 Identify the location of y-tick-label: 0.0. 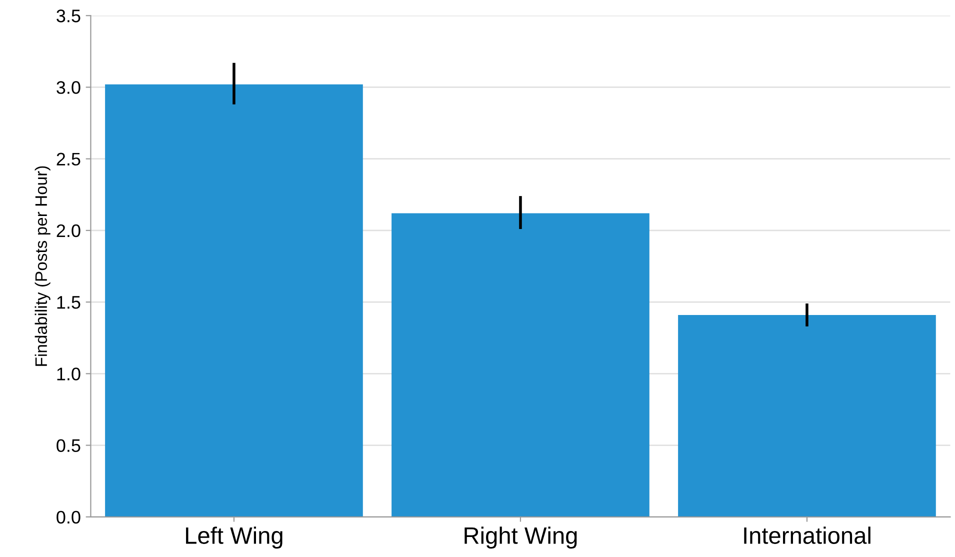
(68, 517).